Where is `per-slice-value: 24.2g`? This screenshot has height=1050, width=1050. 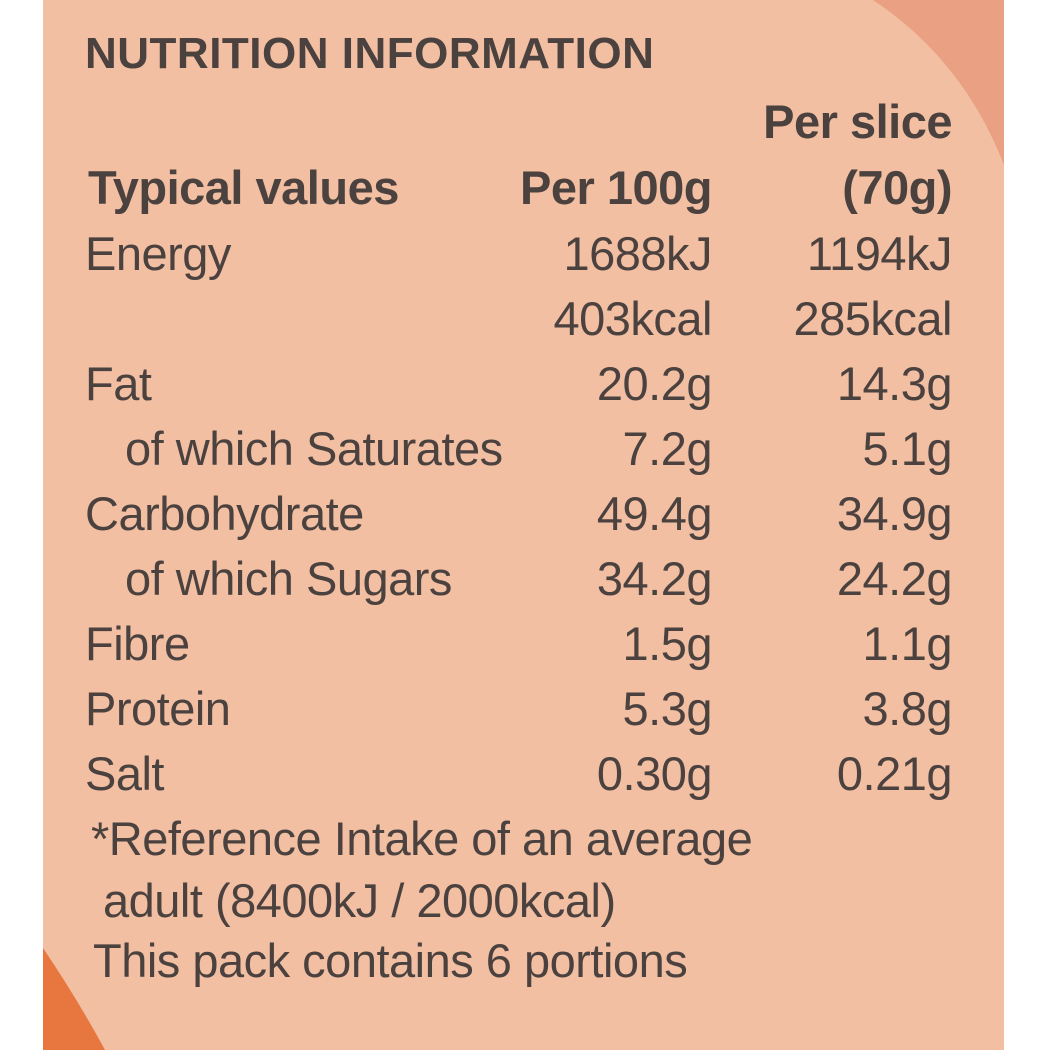 per-slice-value: 24.2g is located at coordinates (894, 578).